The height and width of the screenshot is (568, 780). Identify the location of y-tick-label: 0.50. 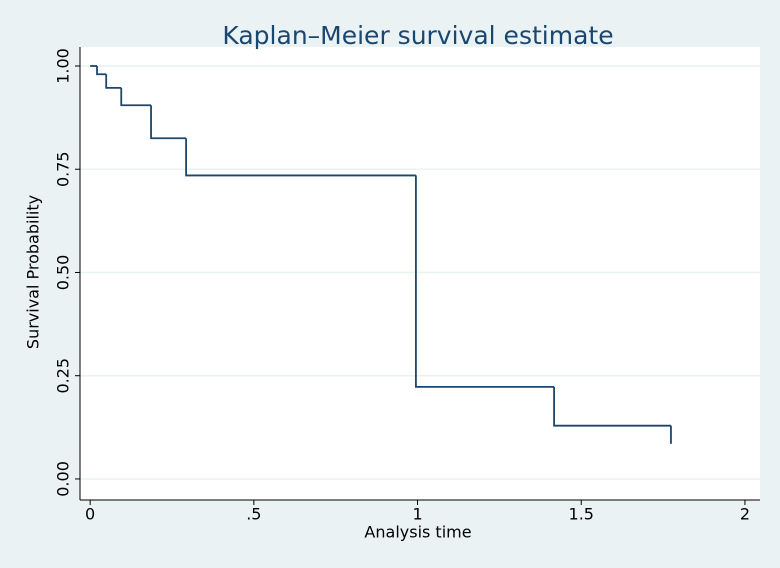
(63, 273).